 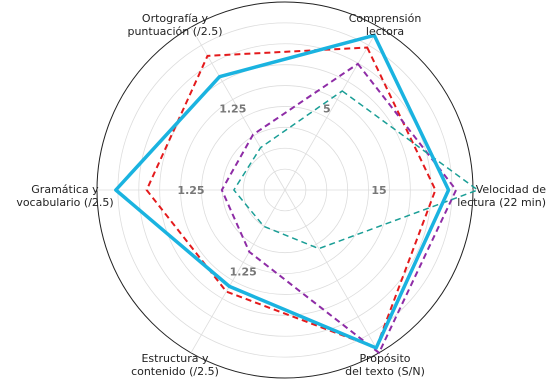 I want to click on axis-label: Comprensión lectora, so click(x=385, y=25).